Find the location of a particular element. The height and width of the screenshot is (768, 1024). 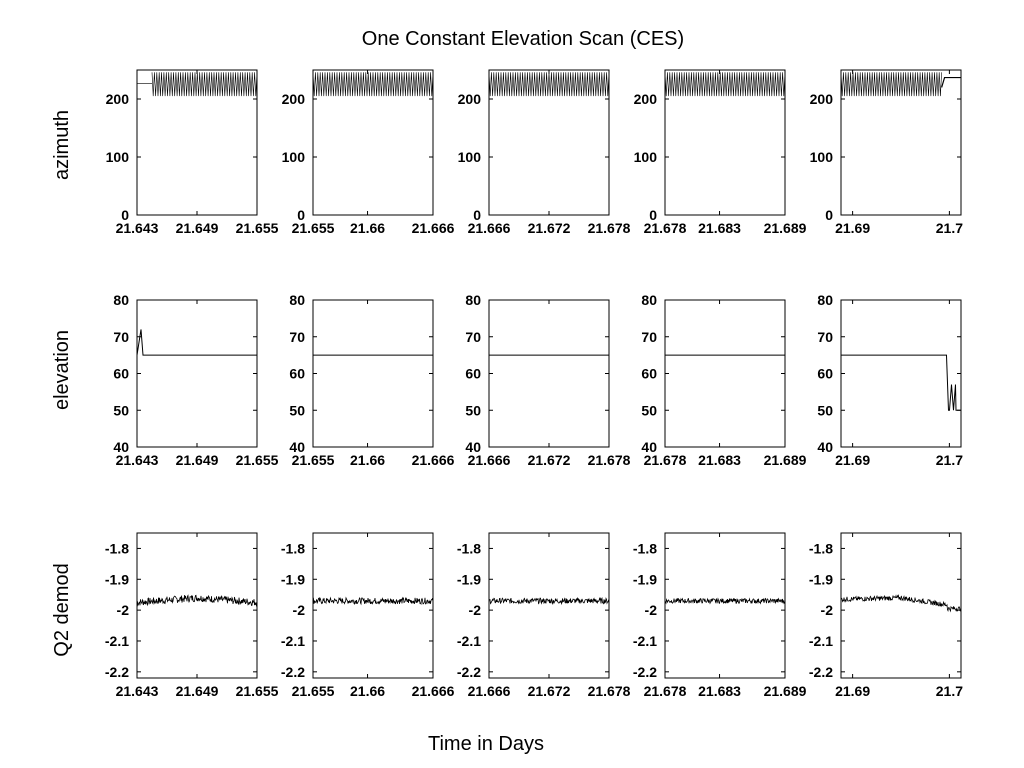

panel-azimuth-1: 0 100 200 21.643 21.649 21.655 is located at coordinates (192, 152).